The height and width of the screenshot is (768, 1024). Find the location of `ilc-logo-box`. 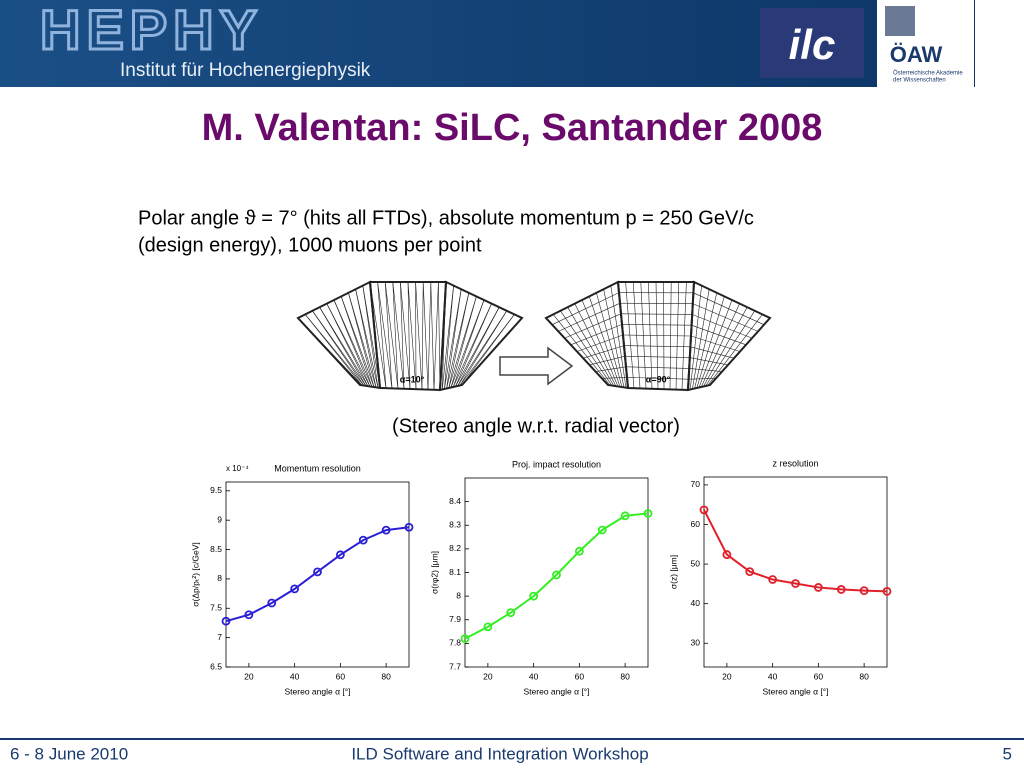

ilc-logo-box is located at coordinates (812, 43).